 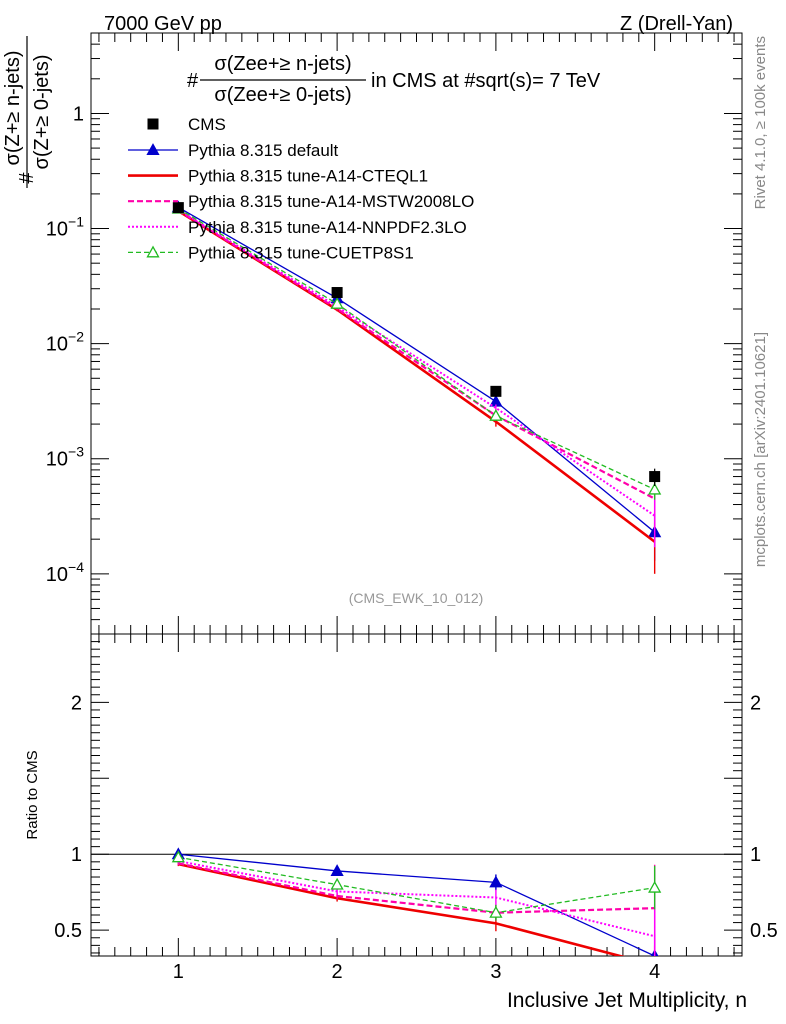 What do you see at coordinates (331, 201) in the screenshot?
I see `legend-label-pythia-8-315-tune-a14-mstw2008lo: Pythia 8.315 tune-A14-MSTW2008LO` at bounding box center [331, 201].